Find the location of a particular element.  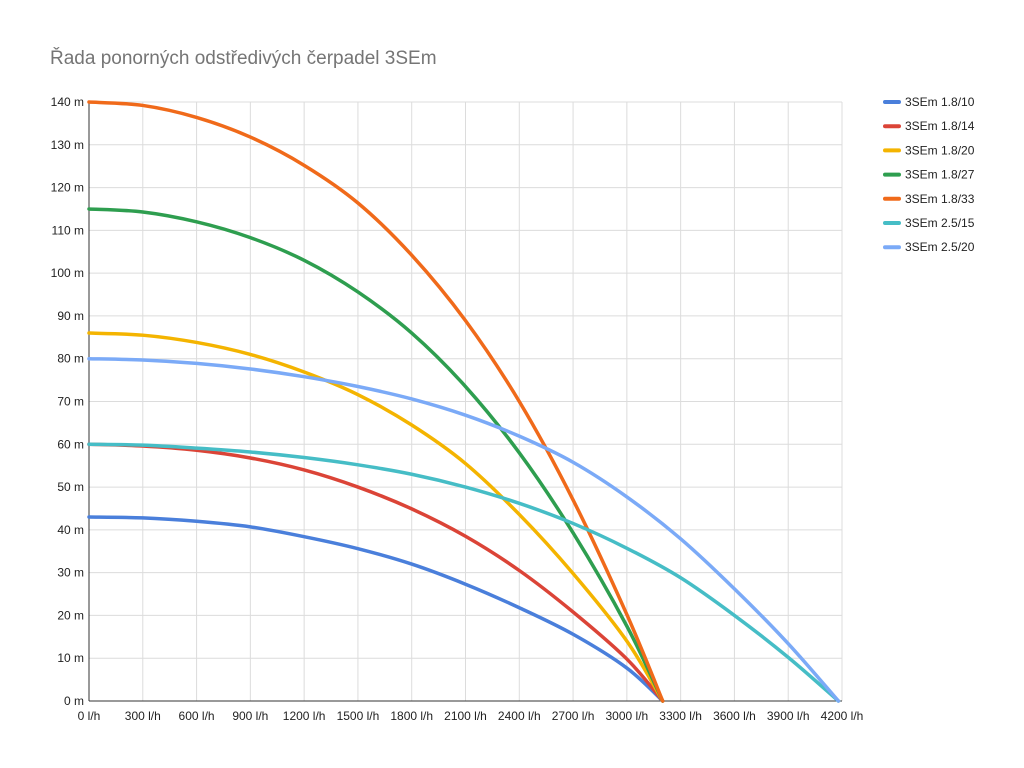

legend-label: 3SEm 2.5/15 is located at coordinates (940, 223).